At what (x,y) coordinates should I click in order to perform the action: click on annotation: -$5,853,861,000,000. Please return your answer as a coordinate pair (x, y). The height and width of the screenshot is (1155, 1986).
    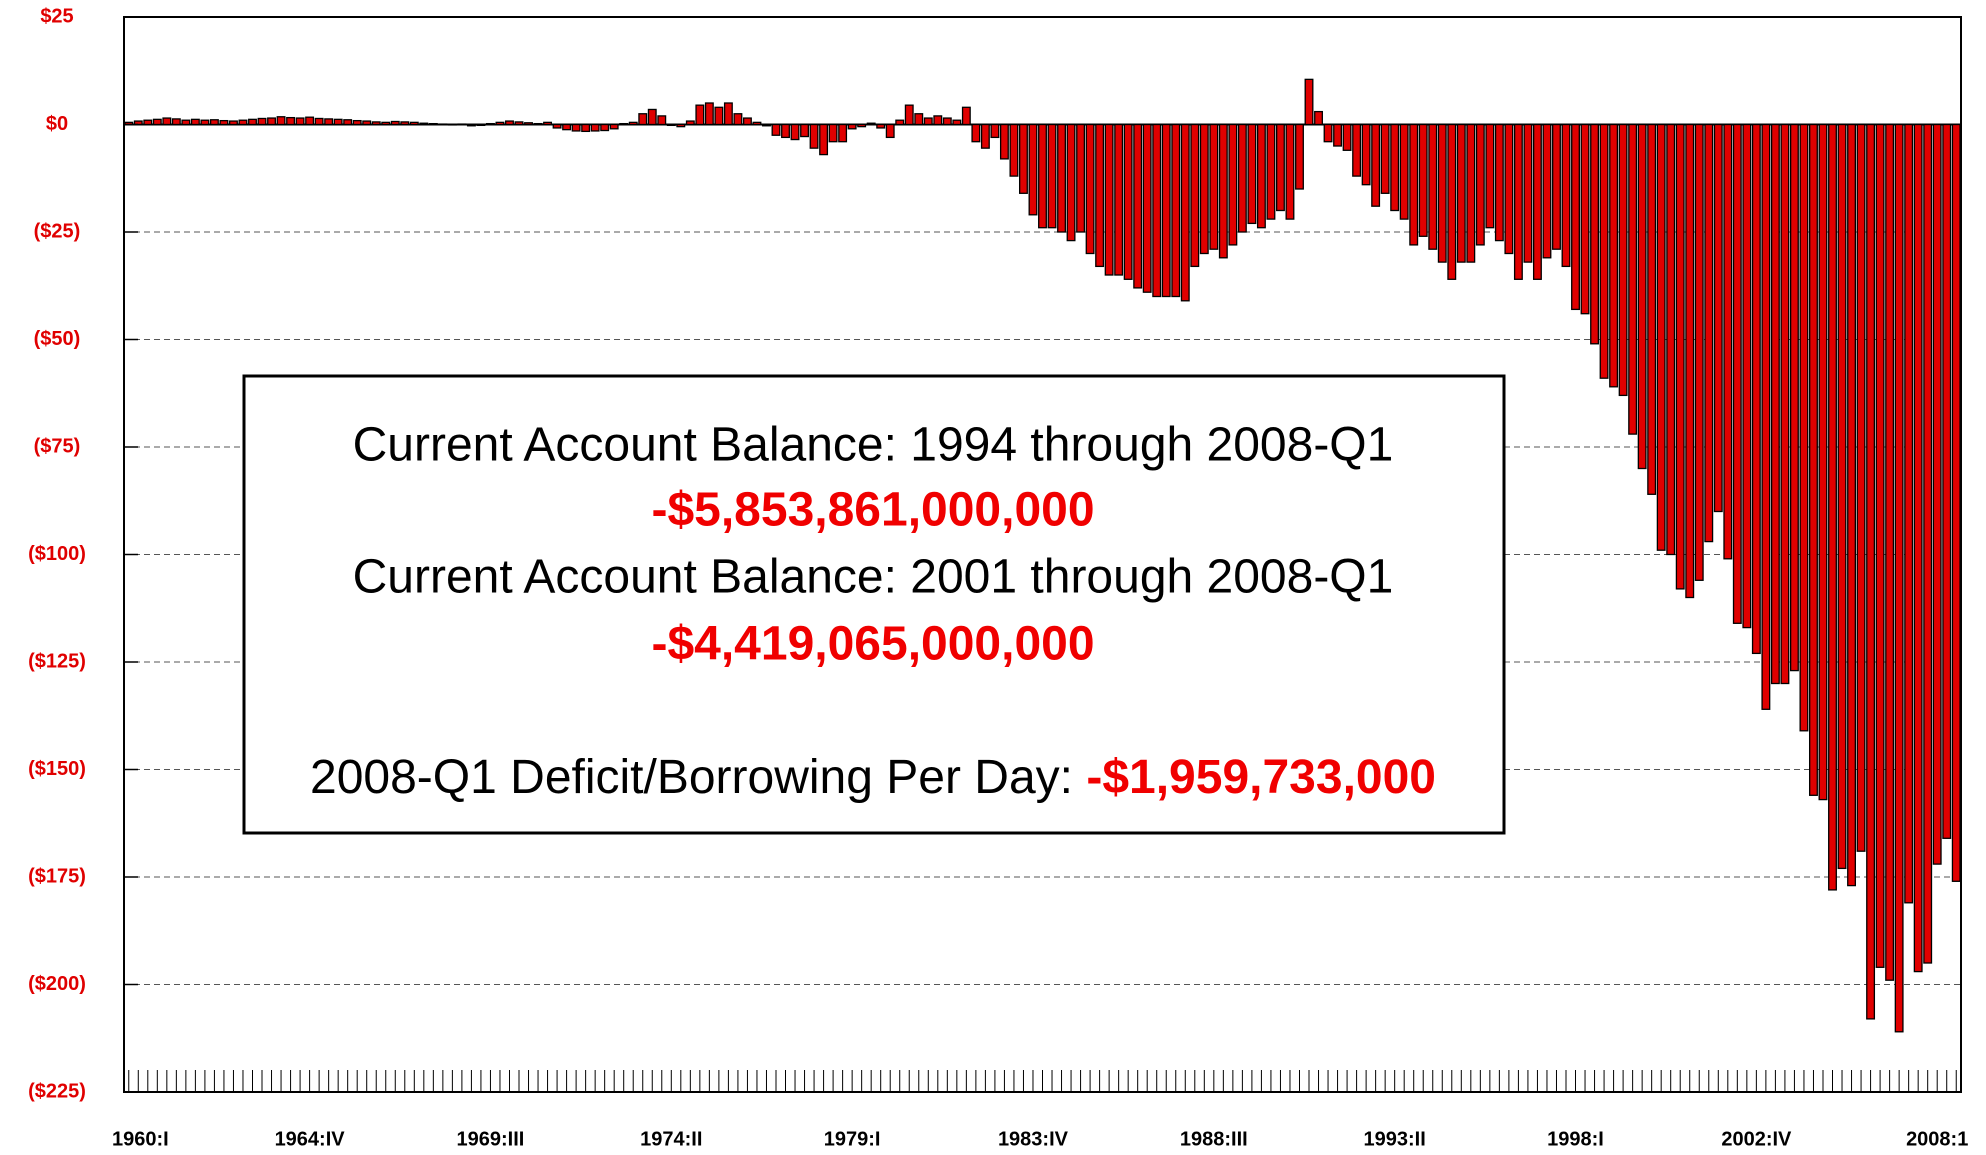
    Looking at the image, I should click on (872, 510).